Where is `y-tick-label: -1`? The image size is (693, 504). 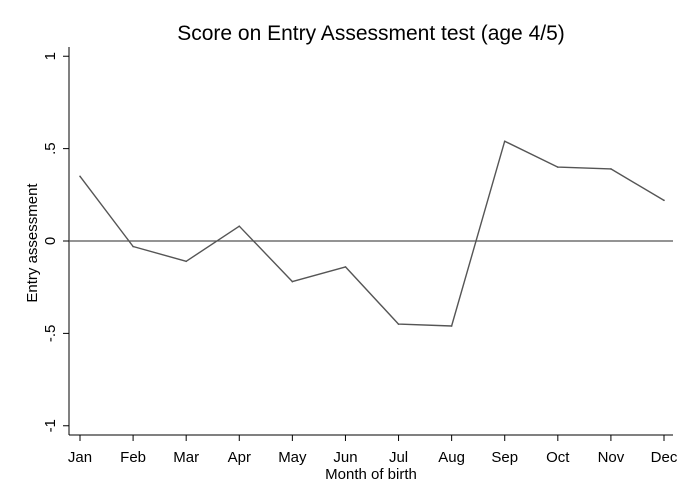 y-tick-label: -1 is located at coordinates (50, 425).